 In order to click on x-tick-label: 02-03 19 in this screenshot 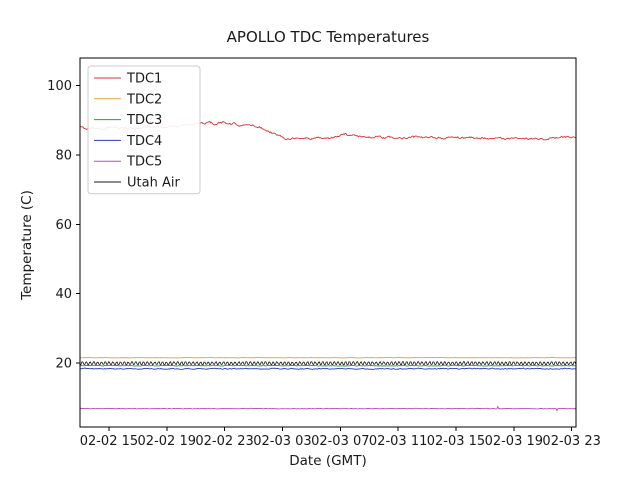, I will do `click(514, 441)`.